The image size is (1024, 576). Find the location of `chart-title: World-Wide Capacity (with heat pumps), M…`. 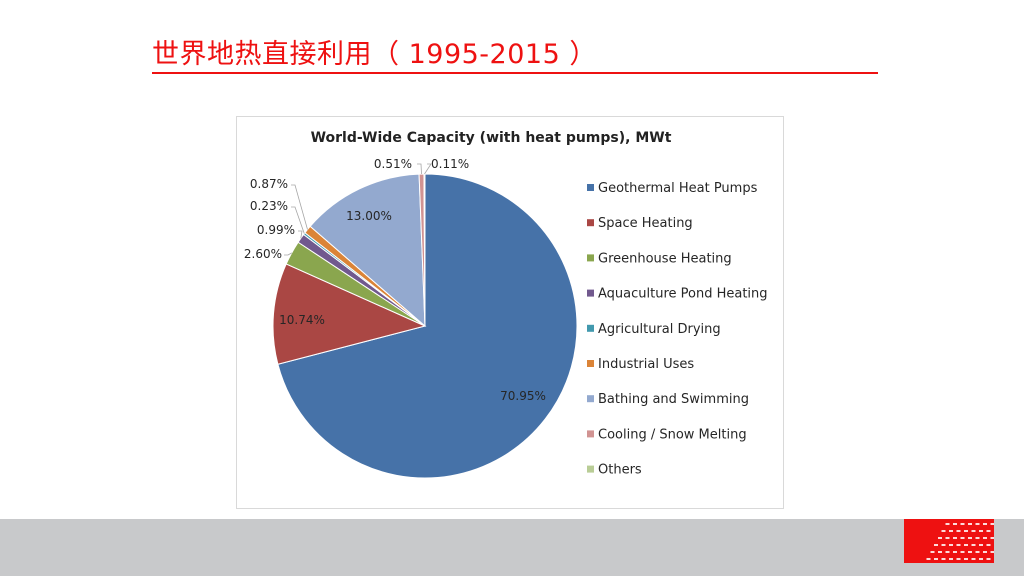

chart-title: World-Wide Capacity (with heat pumps), M… is located at coordinates (491, 138).